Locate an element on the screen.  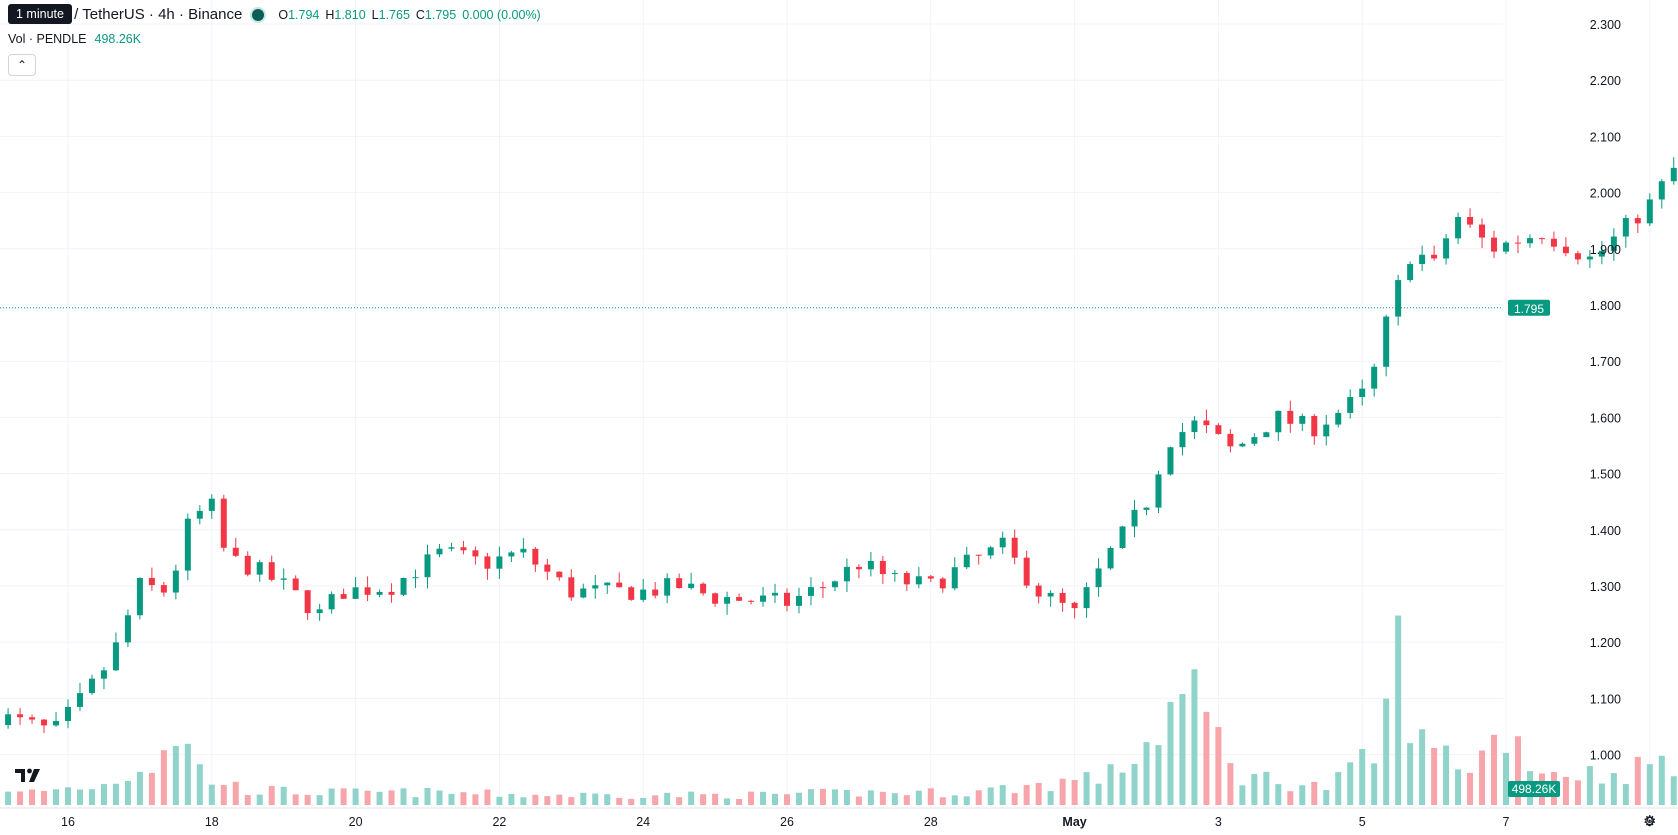
price-tick-label: 1.100 is located at coordinates (1605, 699).